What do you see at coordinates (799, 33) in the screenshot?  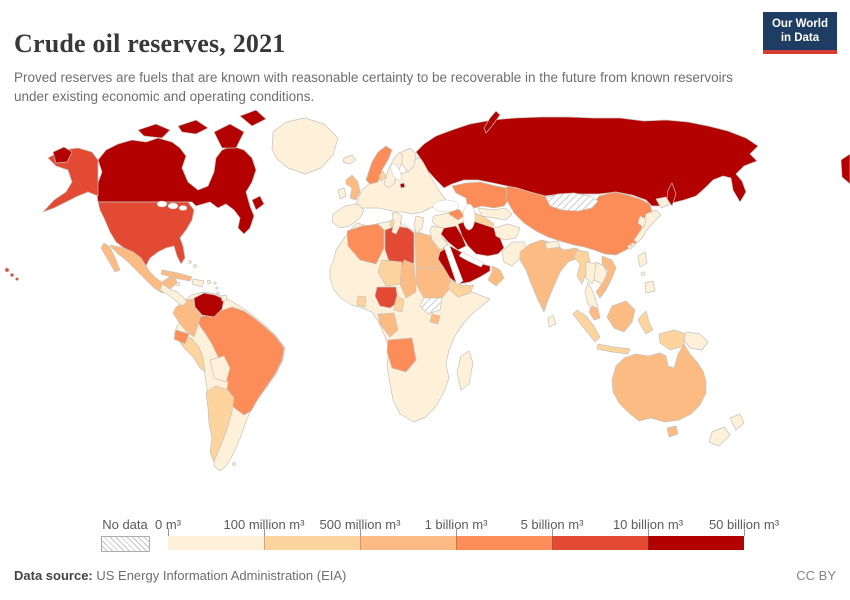 I see `owid-logo: Our World in Data` at bounding box center [799, 33].